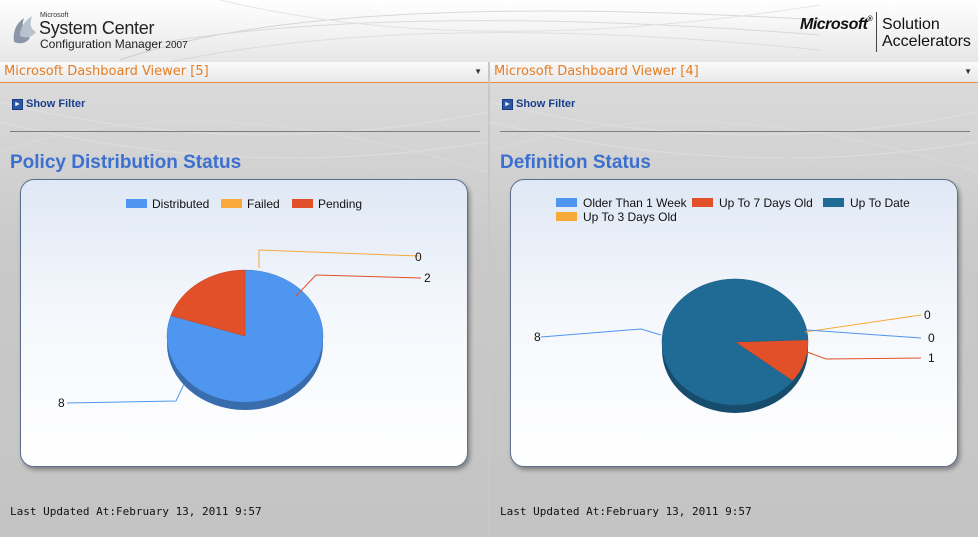 The width and height of the screenshot is (978, 537). Describe the element at coordinates (870, 19) in the screenshot. I see `registered-mark: ®` at that location.